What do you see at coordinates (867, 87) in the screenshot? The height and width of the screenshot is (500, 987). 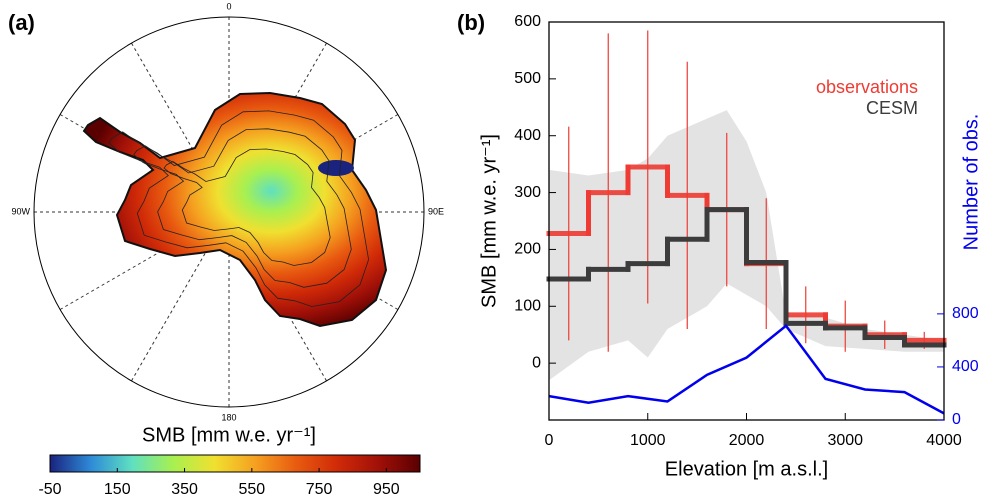 I see `legend-entry: observations` at bounding box center [867, 87].